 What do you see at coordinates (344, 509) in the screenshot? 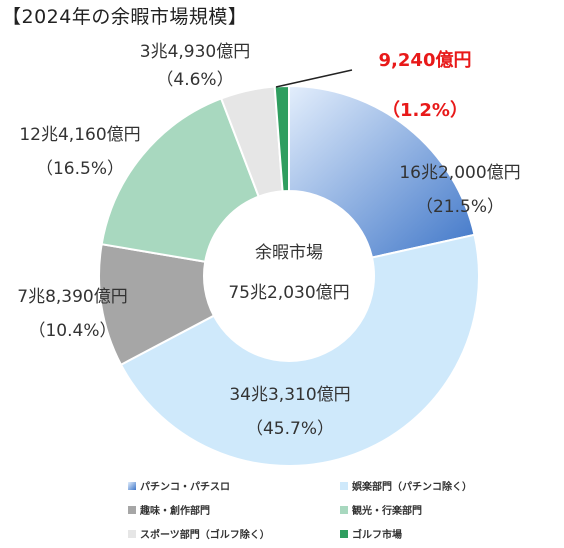
I see `legend-swatch-tourism` at bounding box center [344, 509].